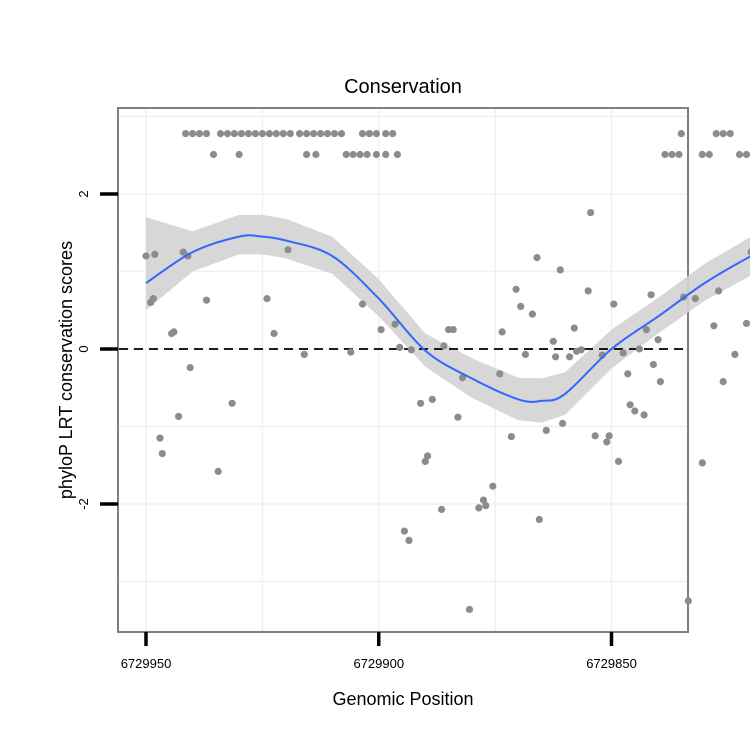 The width and height of the screenshot is (750, 750). I want to click on y-axis-title: phyloP LRT conservation scores, so click(66, 370).